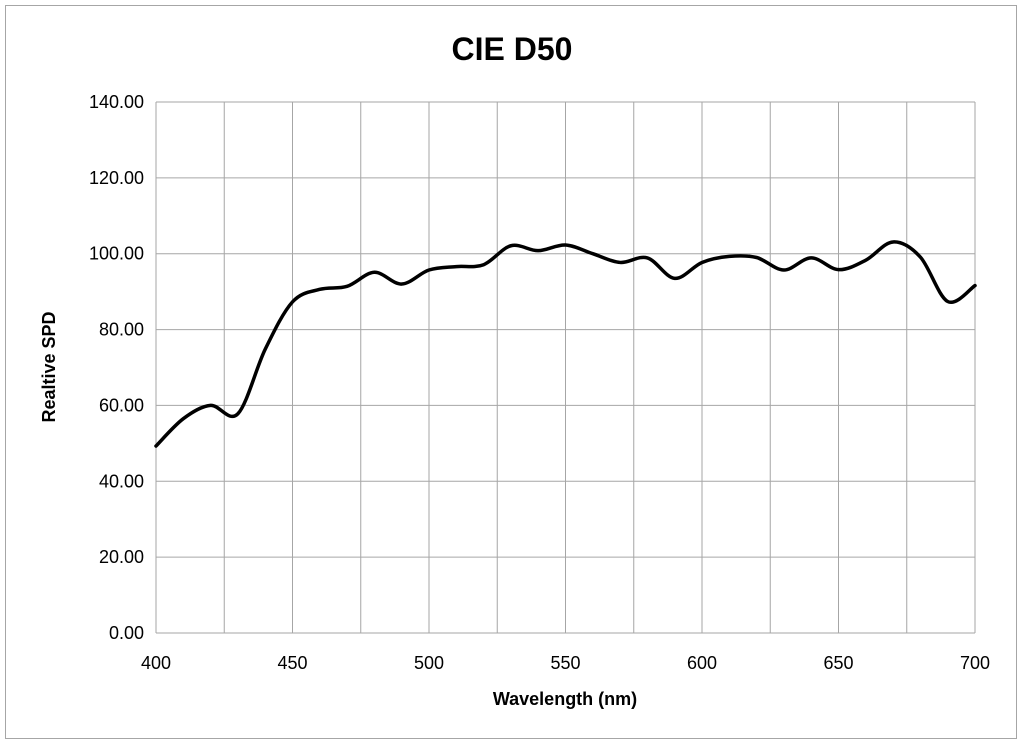 This screenshot has width=1024, height=746. Describe the element at coordinates (429, 663) in the screenshot. I see `x-tick-label-2: 500` at that location.